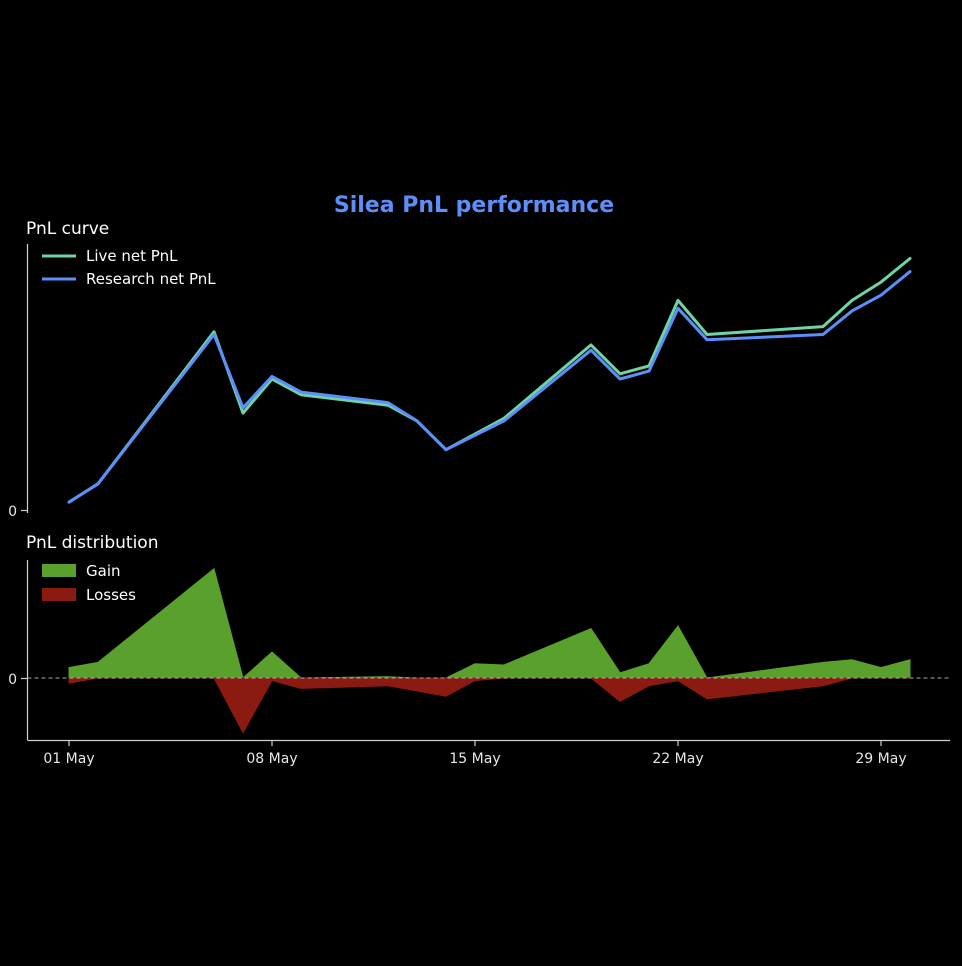  Describe the element at coordinates (271, 759) in the screenshot. I see `x-tick-label-1: 08 May` at that location.